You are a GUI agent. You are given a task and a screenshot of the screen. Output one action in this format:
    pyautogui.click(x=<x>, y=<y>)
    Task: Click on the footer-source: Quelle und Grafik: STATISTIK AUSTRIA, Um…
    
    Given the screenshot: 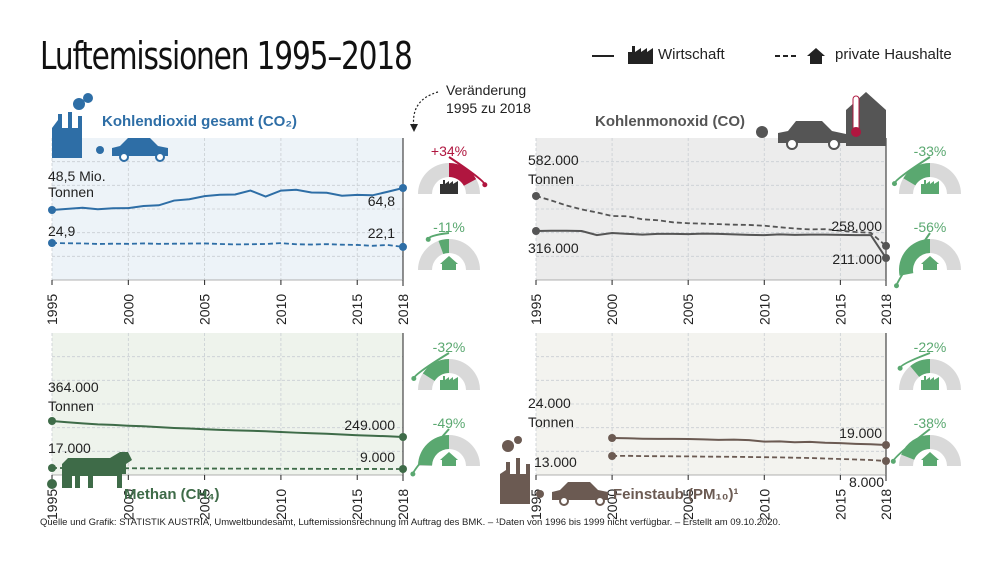 What is the action you would take?
    pyautogui.click(x=410, y=522)
    